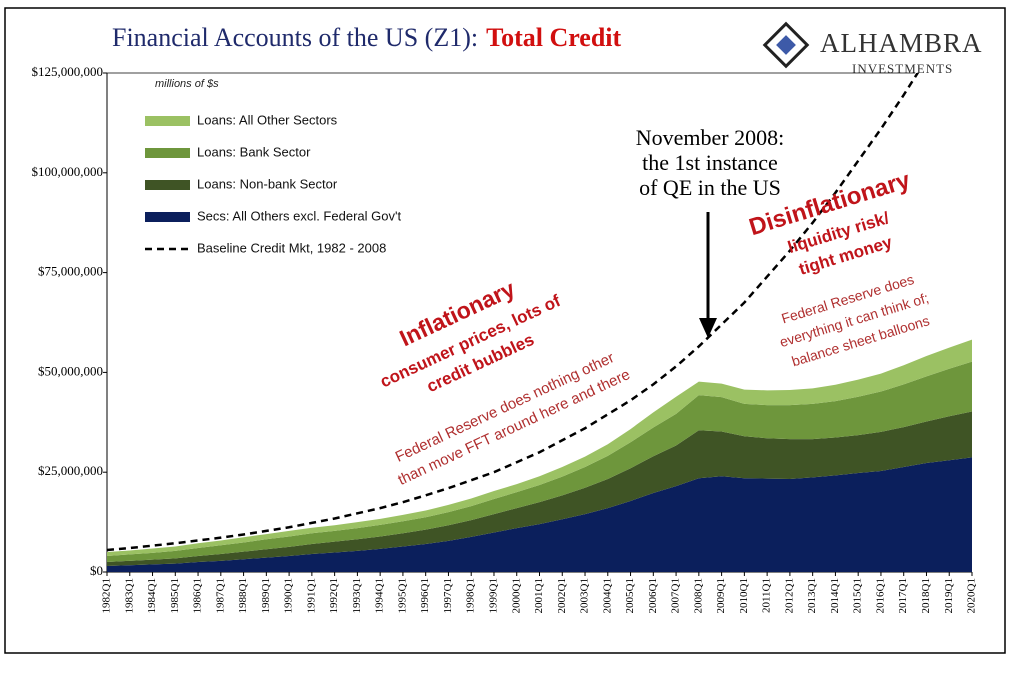  What do you see at coordinates (721, 595) in the screenshot?
I see `x-tick-label: 2009Q1` at bounding box center [721, 595].